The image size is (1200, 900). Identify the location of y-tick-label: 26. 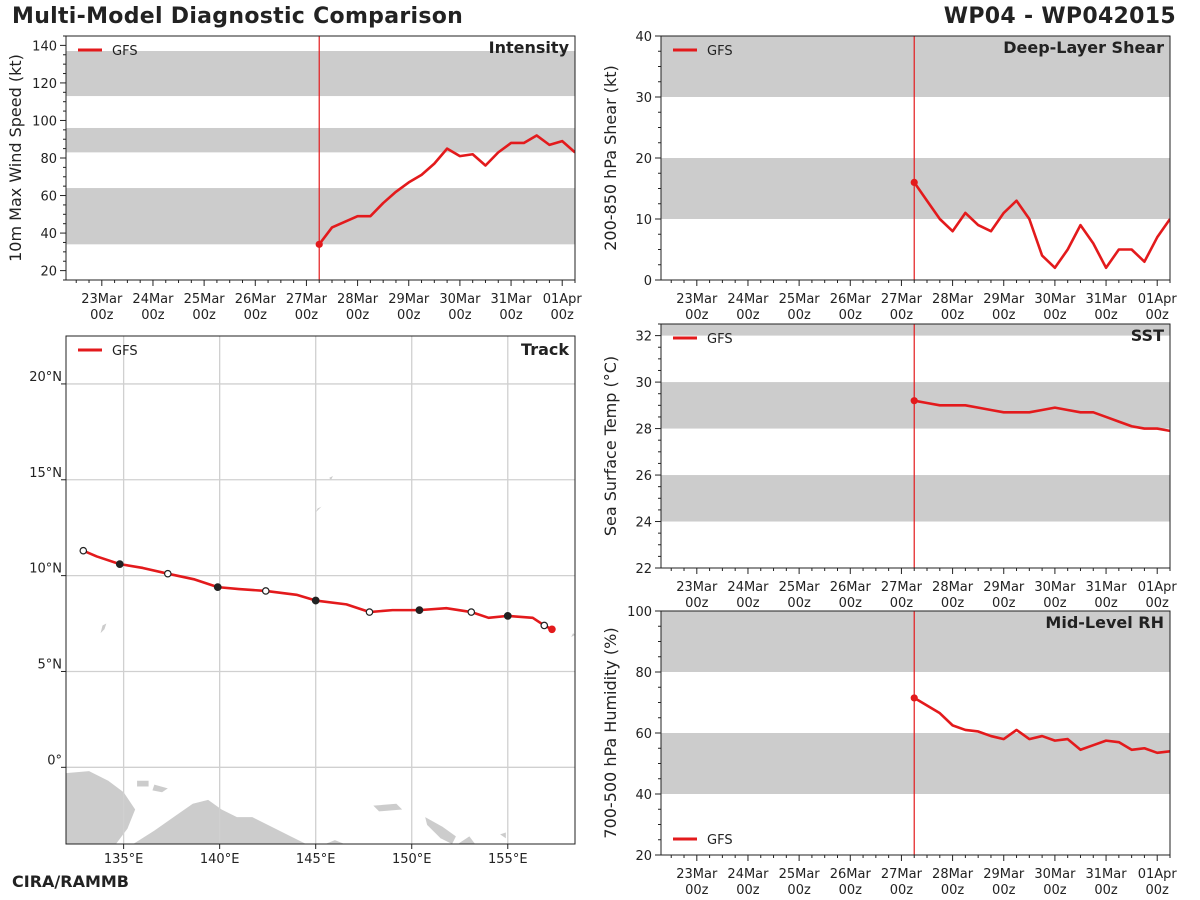
(643, 476).